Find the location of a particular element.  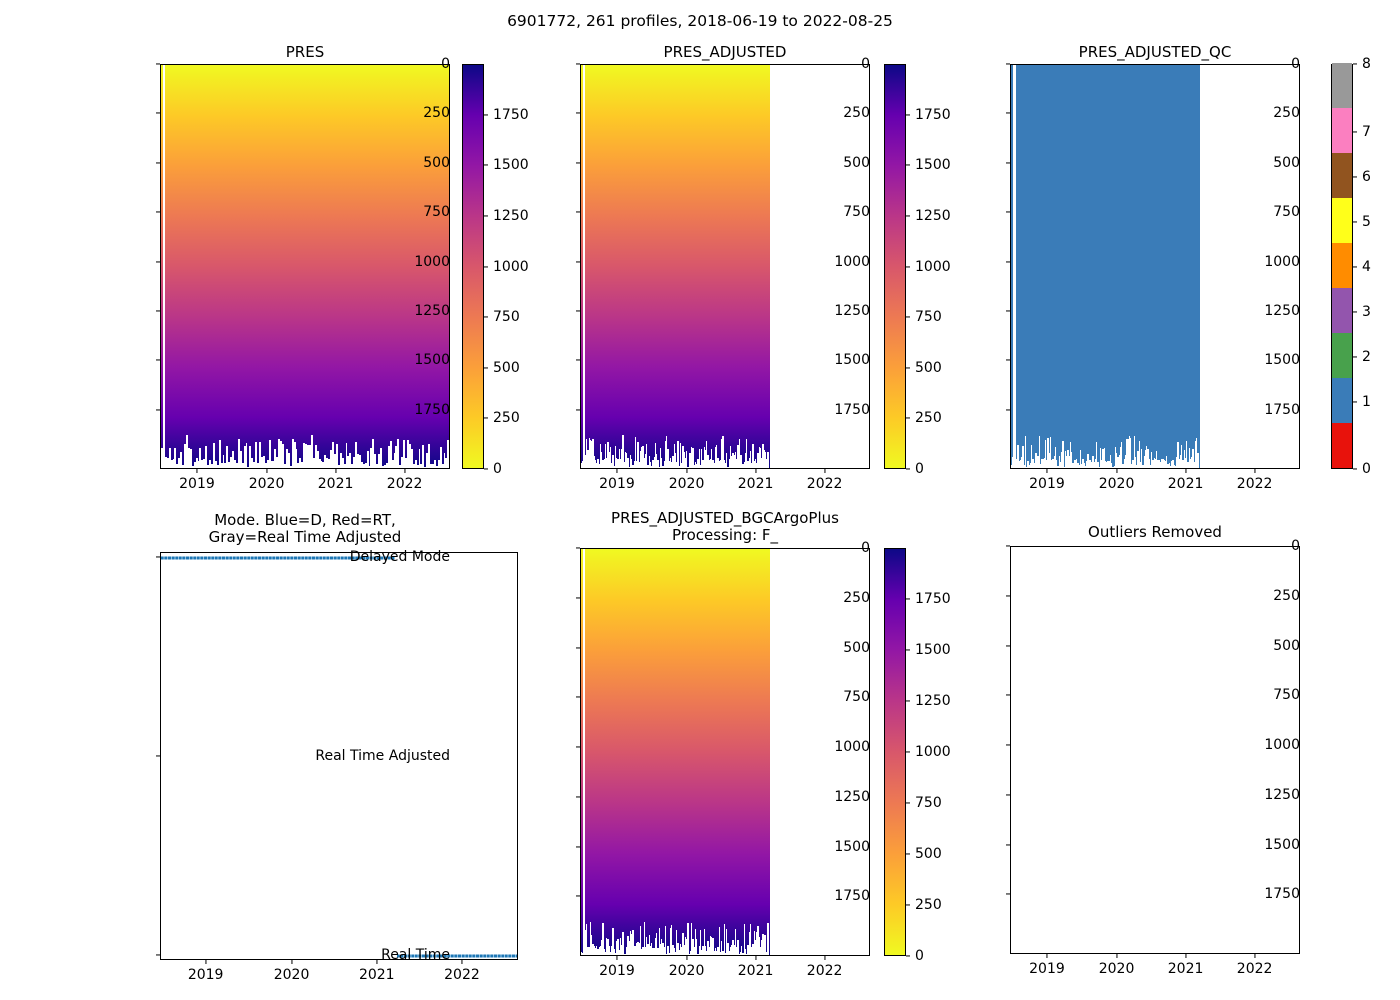

axes-pres-adjusted-qc is located at coordinates (1155, 266).